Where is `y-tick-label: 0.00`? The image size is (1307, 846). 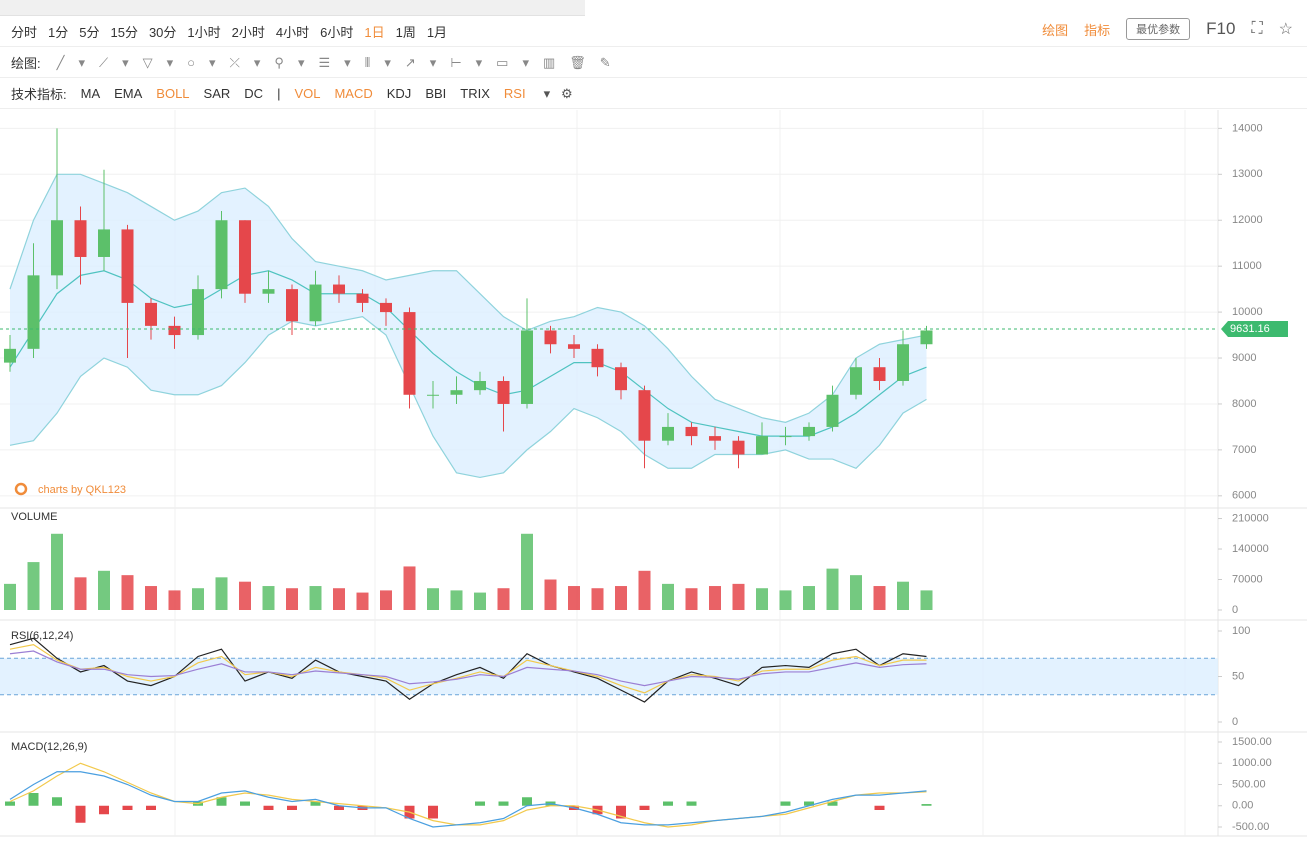 y-tick-label: 0.00 is located at coordinates (1242, 806).